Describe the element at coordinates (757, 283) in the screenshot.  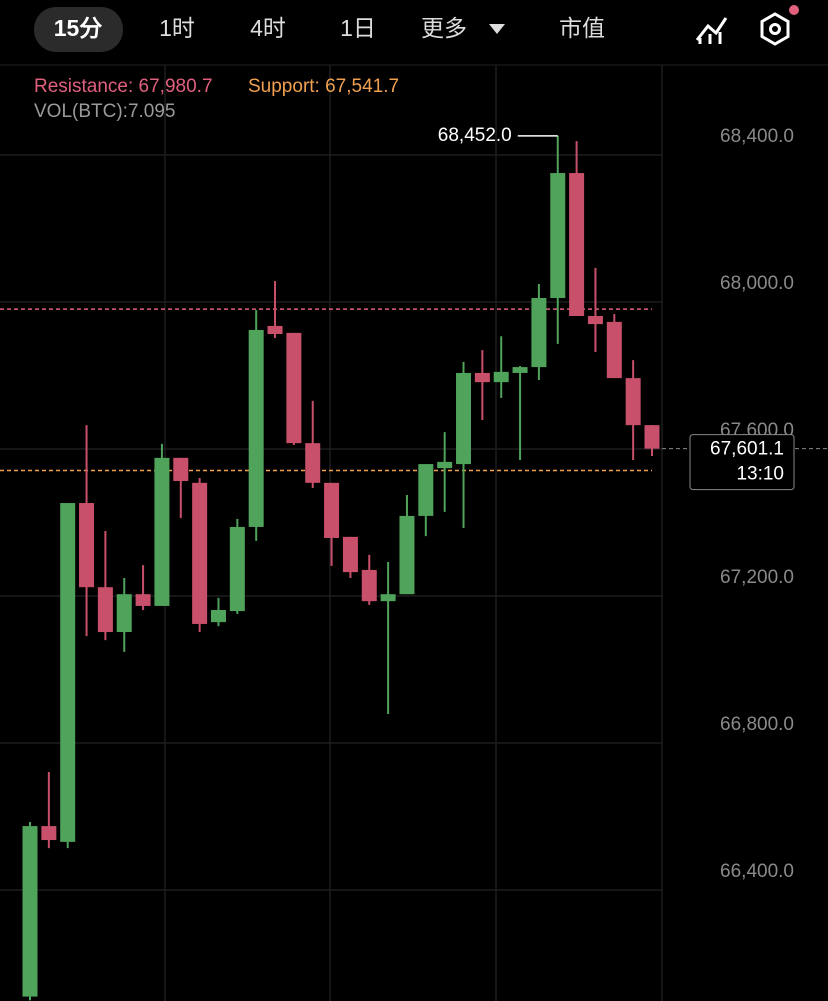
I see `y-tick-label: 68,000.0` at that location.